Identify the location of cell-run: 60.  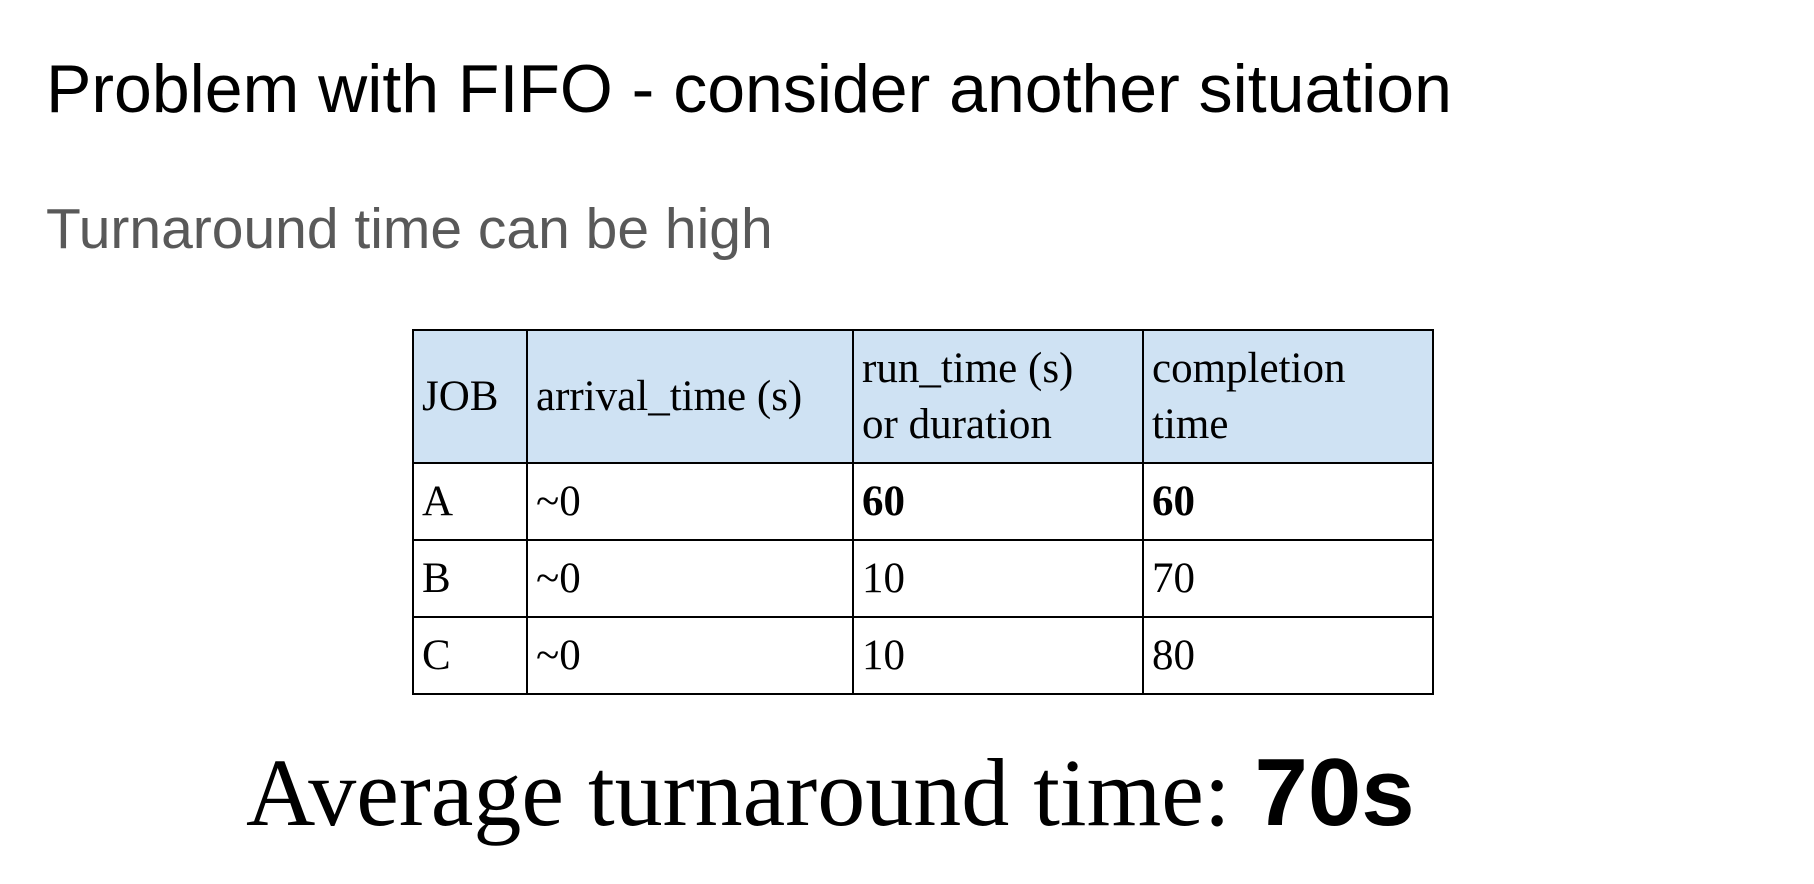
(998, 501).